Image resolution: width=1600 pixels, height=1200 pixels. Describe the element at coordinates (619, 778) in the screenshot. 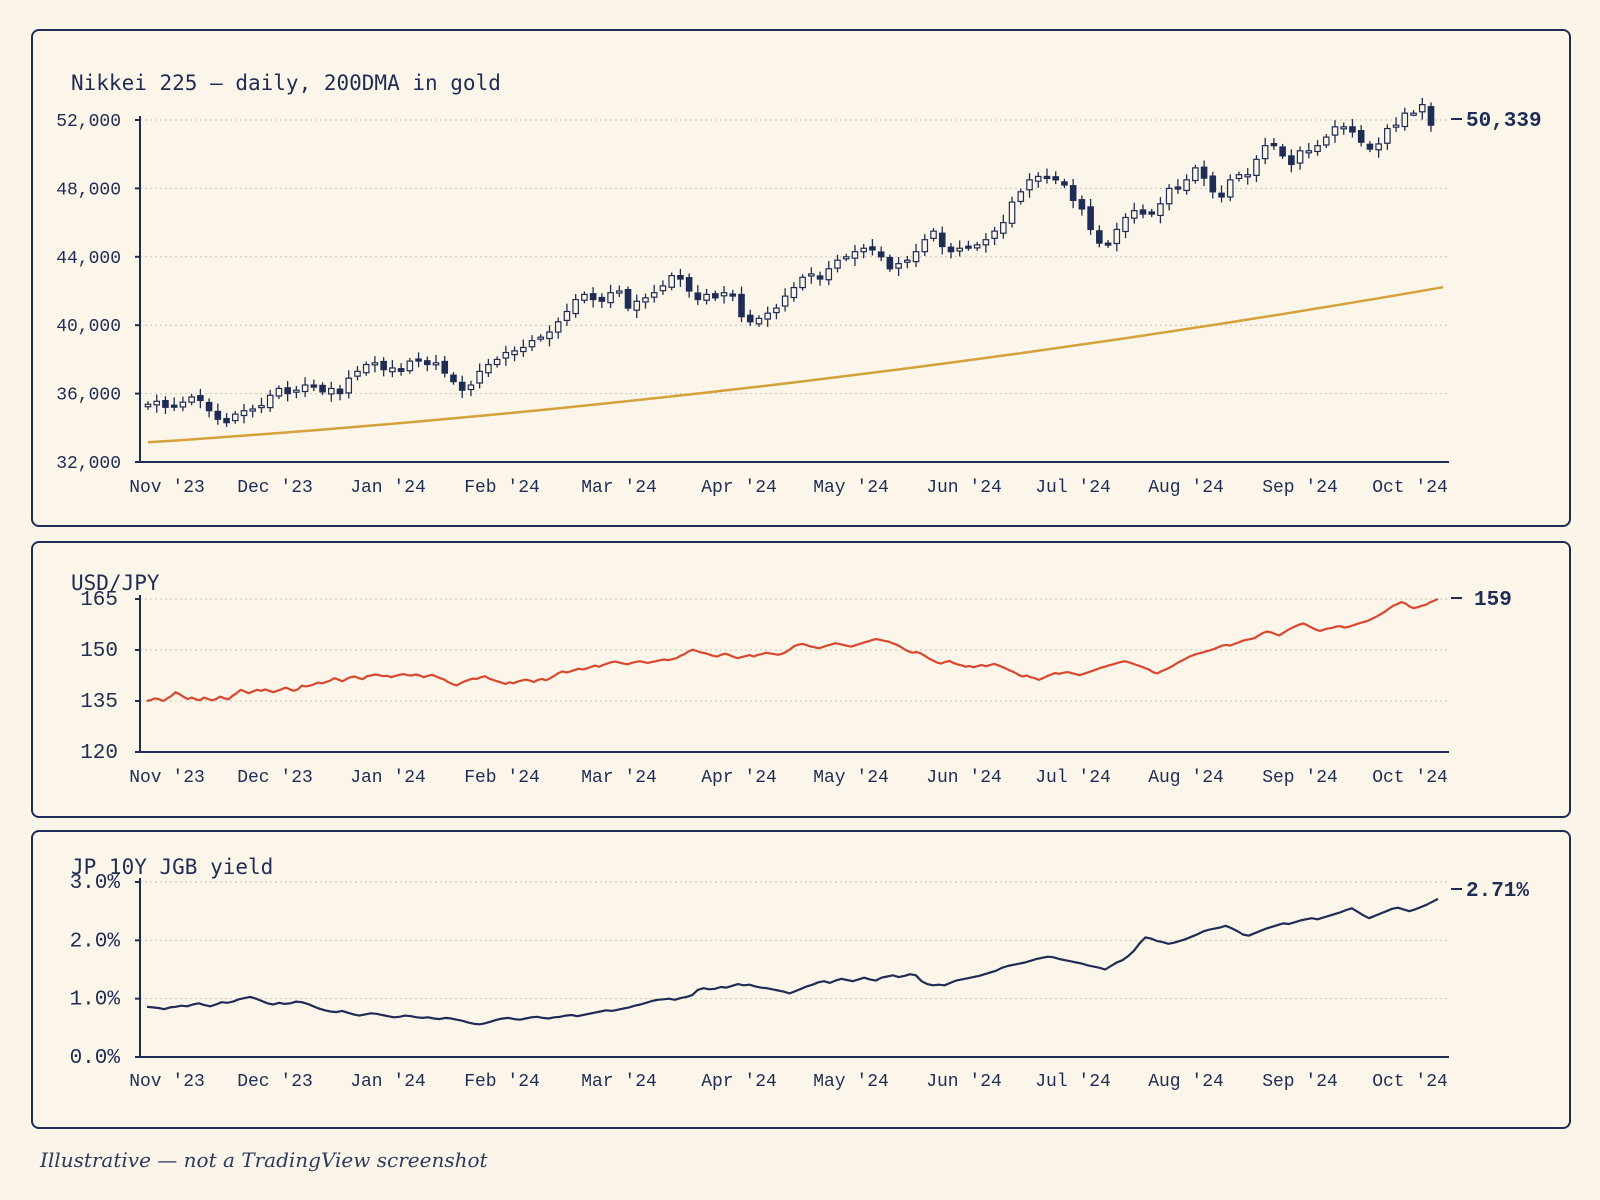

I see `x-tick-label: Mar '24` at that location.